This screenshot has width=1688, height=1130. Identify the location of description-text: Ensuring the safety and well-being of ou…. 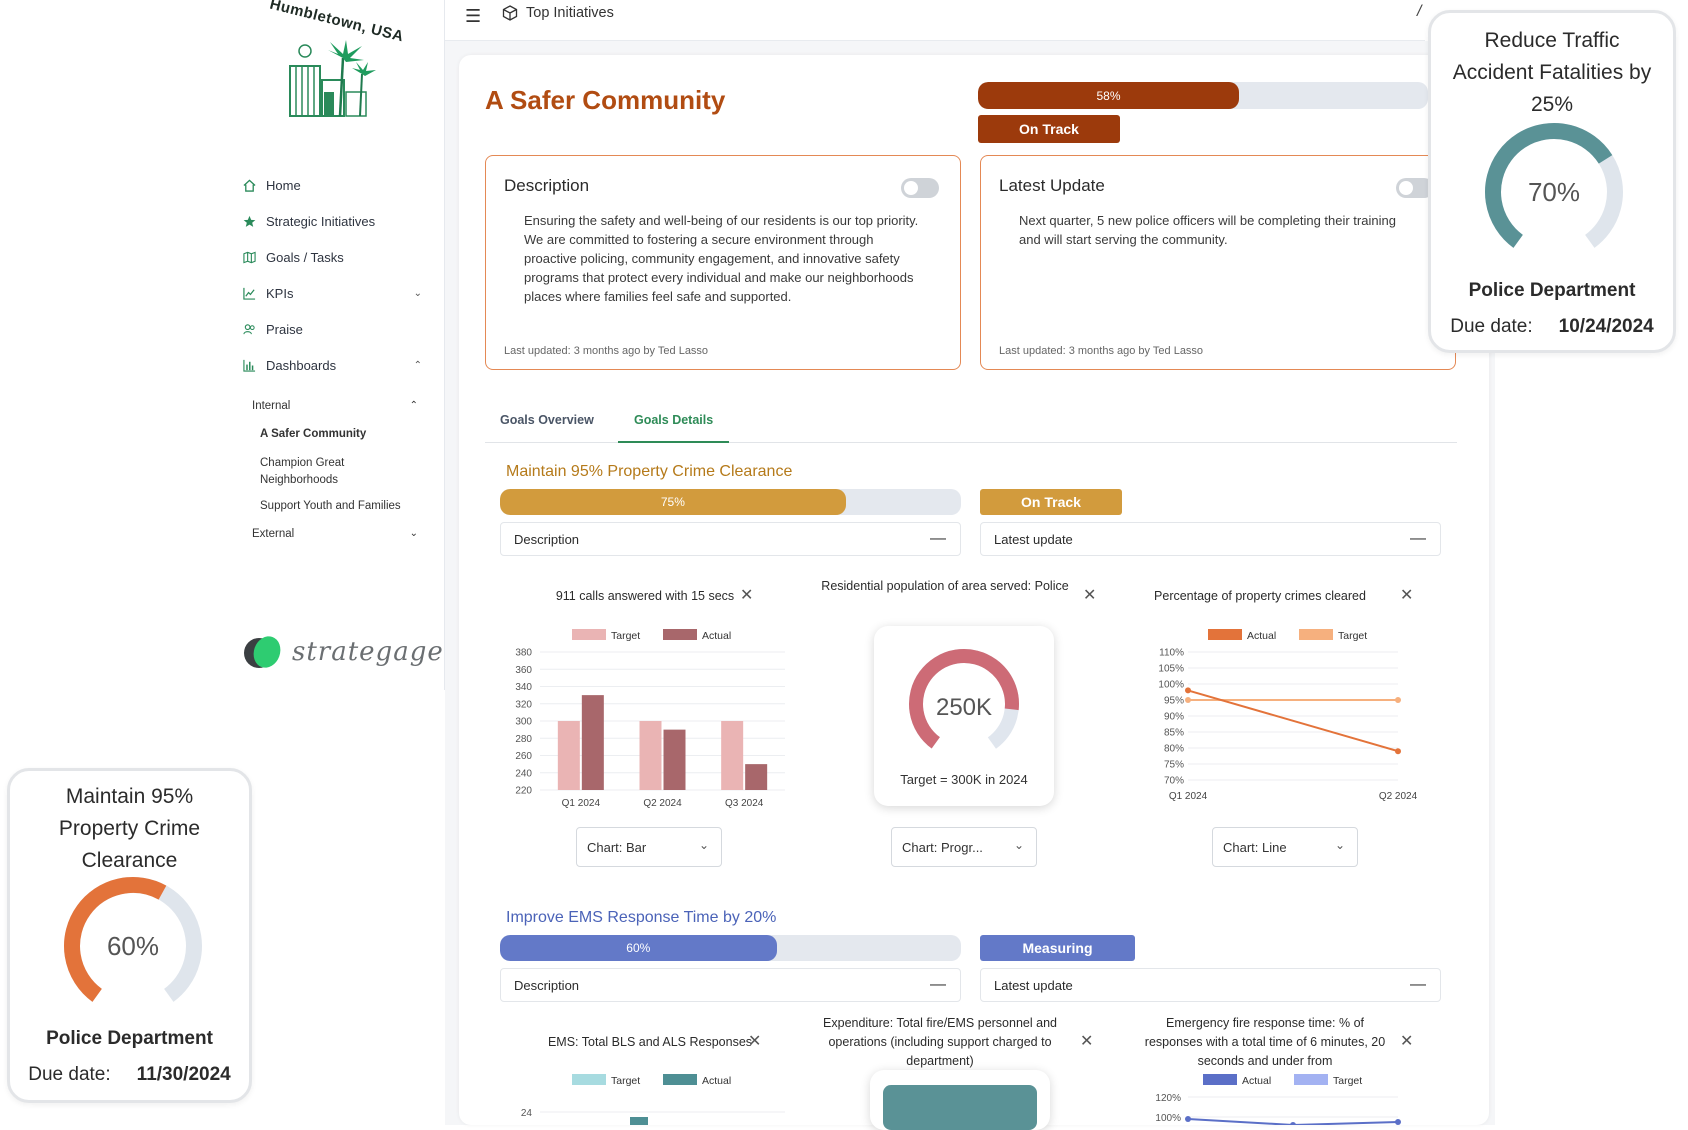
(721, 258).